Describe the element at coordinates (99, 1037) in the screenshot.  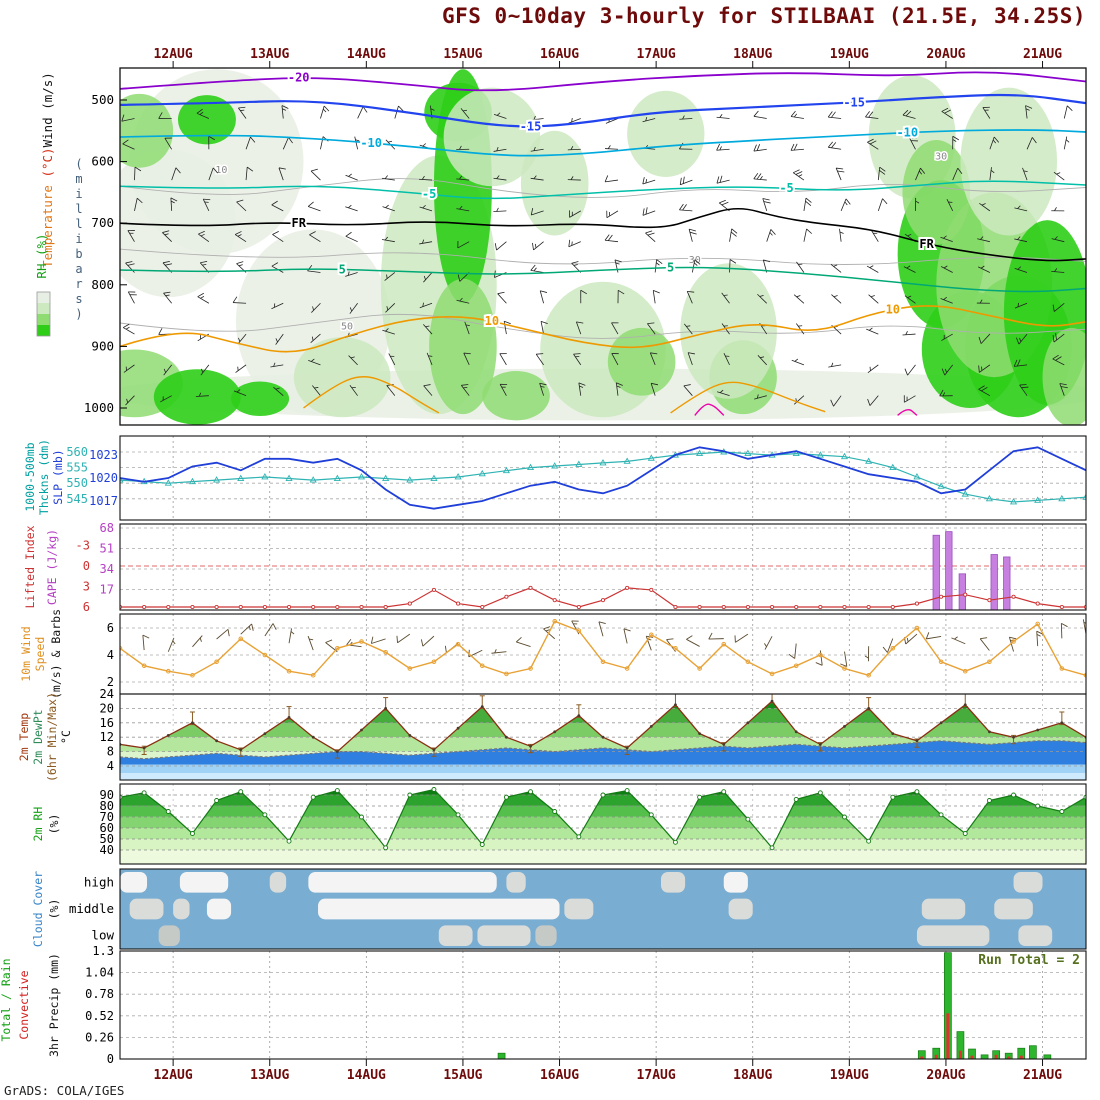
I see `svg-text: 0.26` at that location.